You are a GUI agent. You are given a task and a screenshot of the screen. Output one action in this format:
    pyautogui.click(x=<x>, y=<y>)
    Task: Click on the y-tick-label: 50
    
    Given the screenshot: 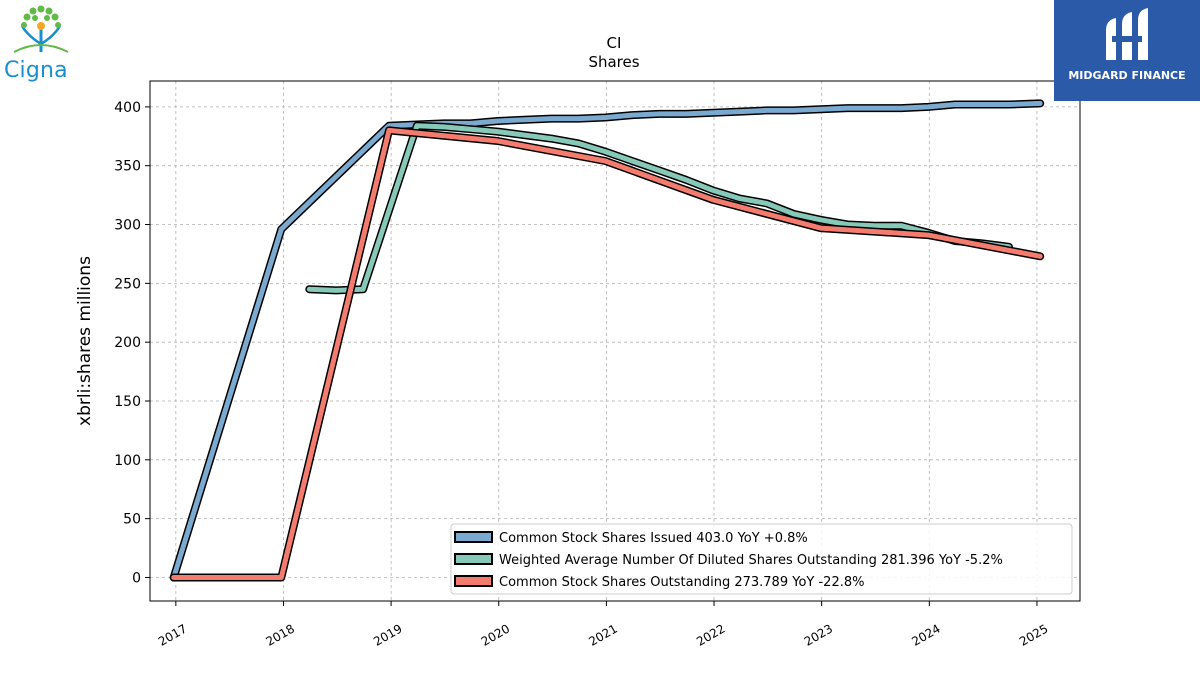 What is the action you would take?
    pyautogui.click(x=132, y=520)
    